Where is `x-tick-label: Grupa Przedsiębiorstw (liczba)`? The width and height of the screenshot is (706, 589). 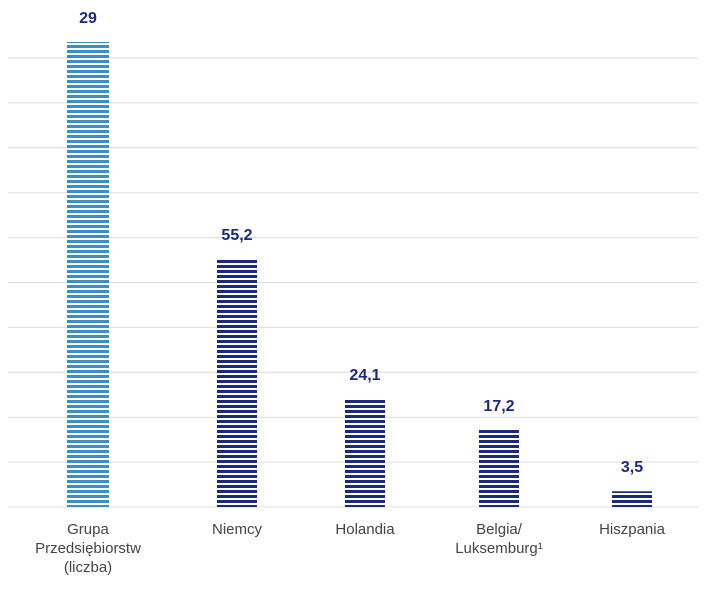 x-tick-label: Grupa Przedsiębiorstw (liczba) is located at coordinates (88, 548).